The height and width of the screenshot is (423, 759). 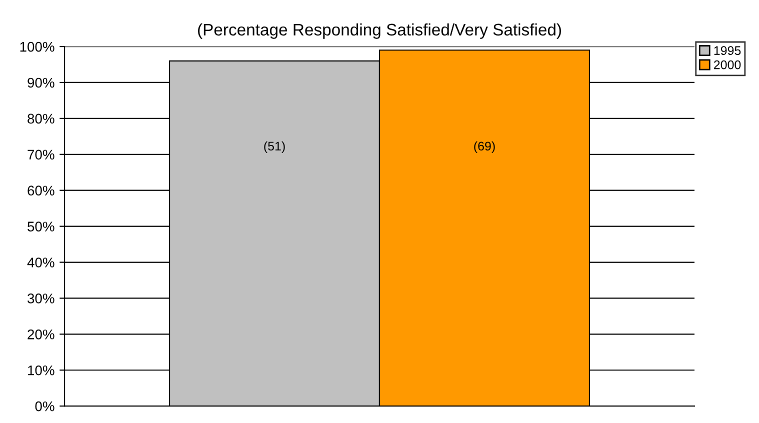 I want to click on y-tick-label: 60%, so click(x=41, y=191).